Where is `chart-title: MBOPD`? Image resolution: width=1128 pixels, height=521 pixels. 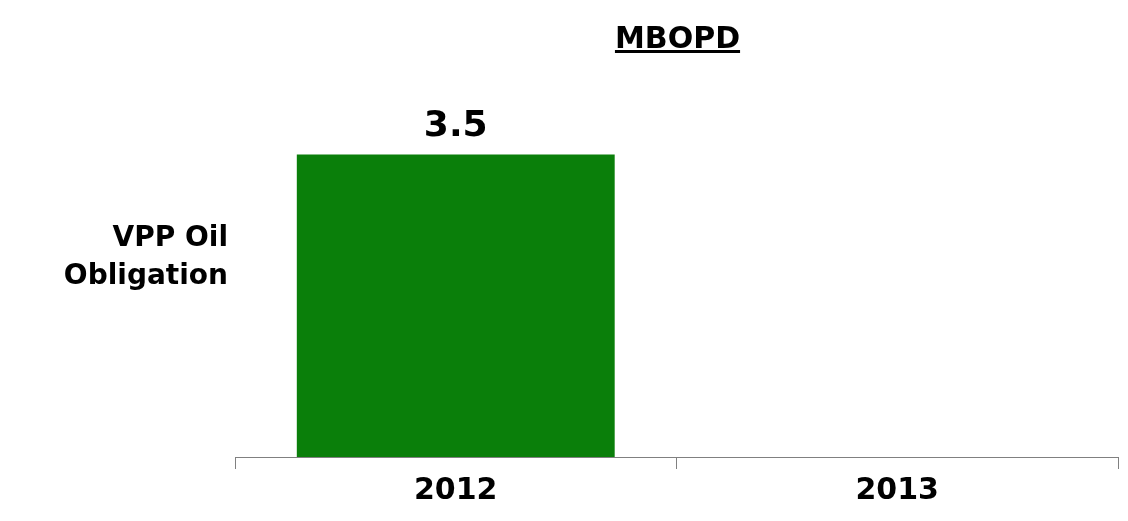
chart-title: MBOPD is located at coordinates (677, 38).